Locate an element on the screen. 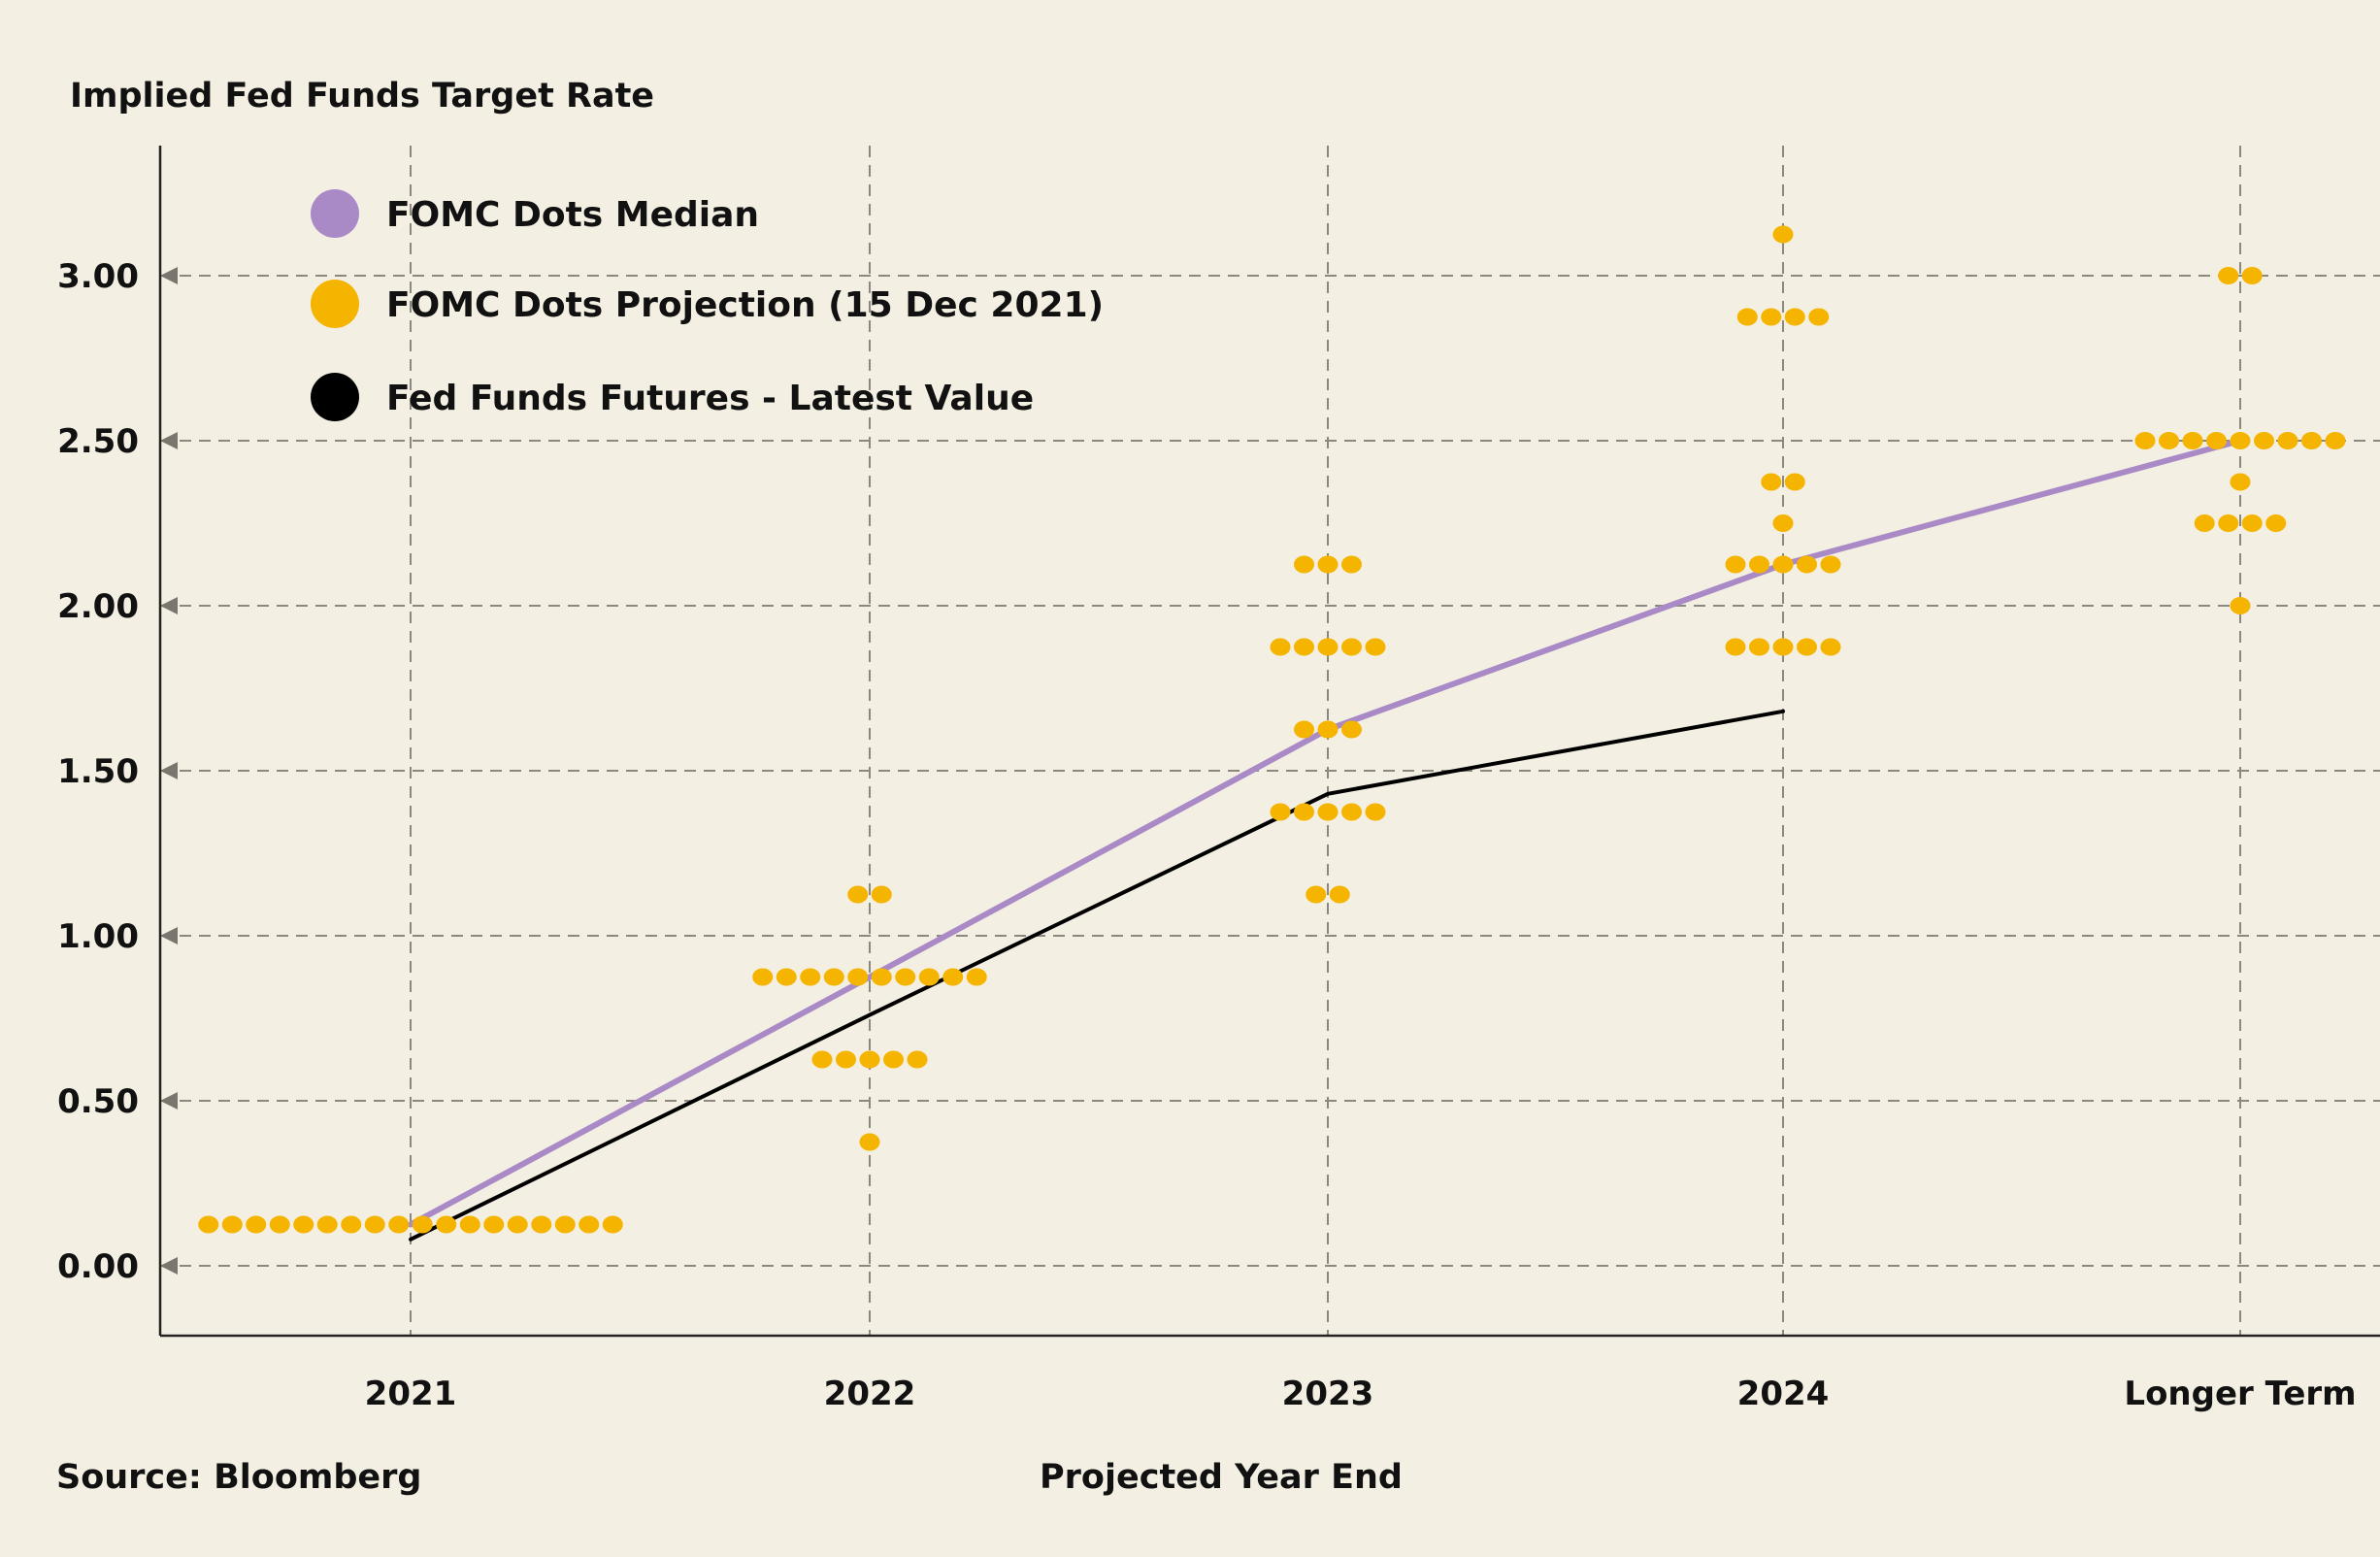 The height and width of the screenshot is (1557, 2380). x-tick-label: 2023 is located at coordinates (1328, 1394).